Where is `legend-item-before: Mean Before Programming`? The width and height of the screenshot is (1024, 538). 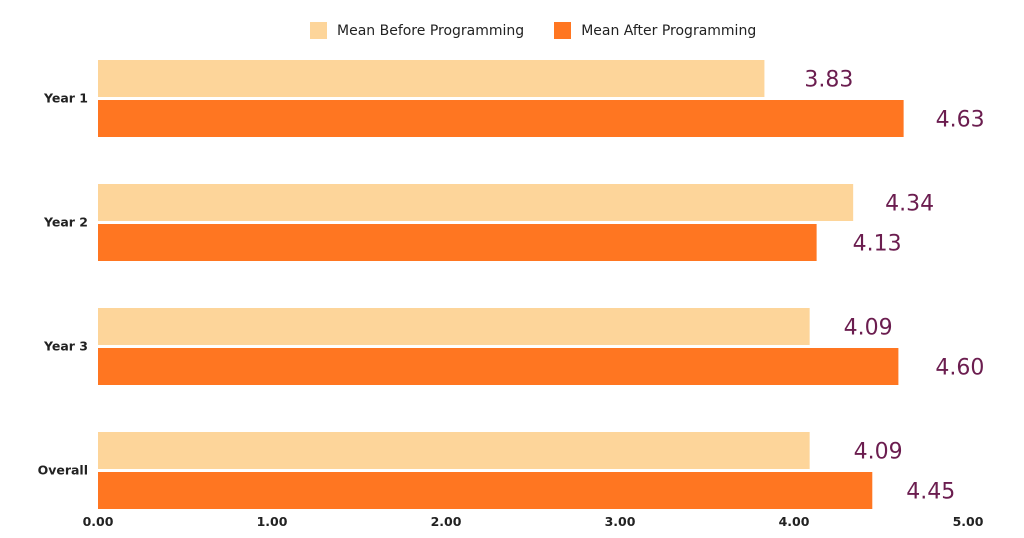
legend-item-before: Mean Before Programming is located at coordinates (417, 30).